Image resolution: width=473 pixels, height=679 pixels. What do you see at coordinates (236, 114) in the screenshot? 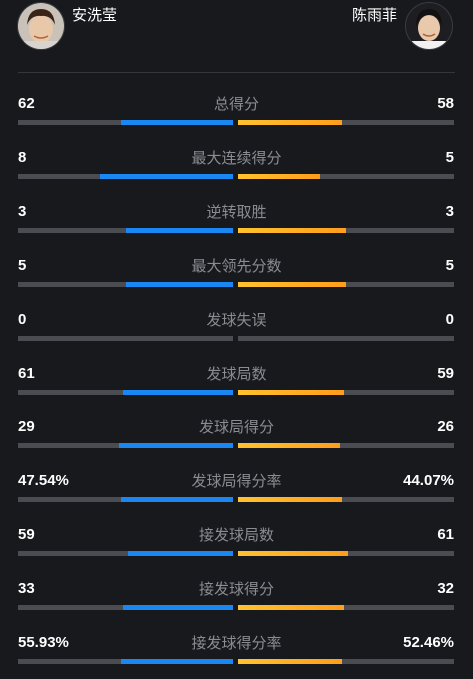
I see `stat-row: 62 总得分 58` at bounding box center [236, 114].